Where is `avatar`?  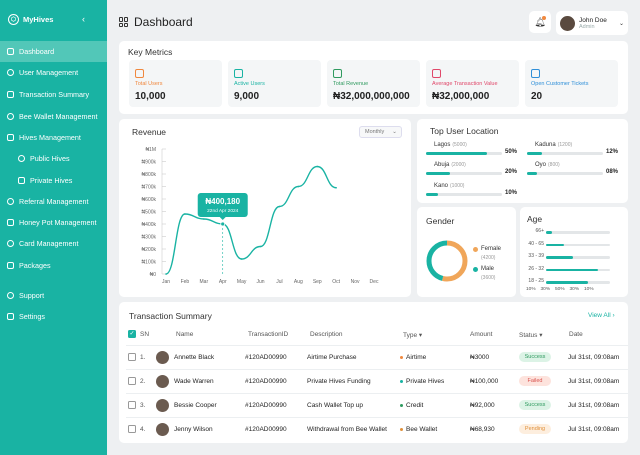 avatar is located at coordinates (162, 381).